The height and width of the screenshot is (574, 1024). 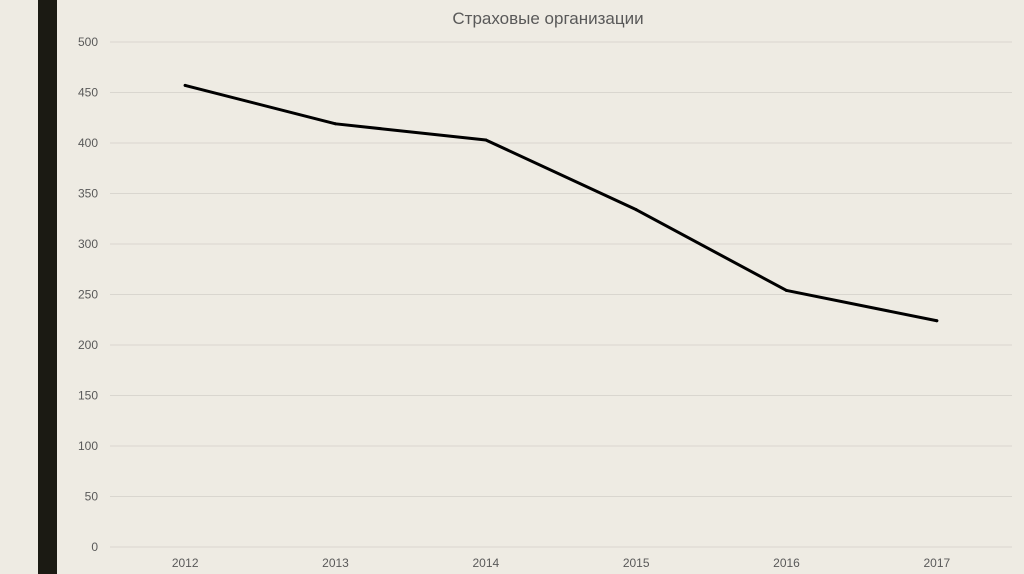 What do you see at coordinates (936, 563) in the screenshot?
I see `x-tick-label: 2017` at bounding box center [936, 563].